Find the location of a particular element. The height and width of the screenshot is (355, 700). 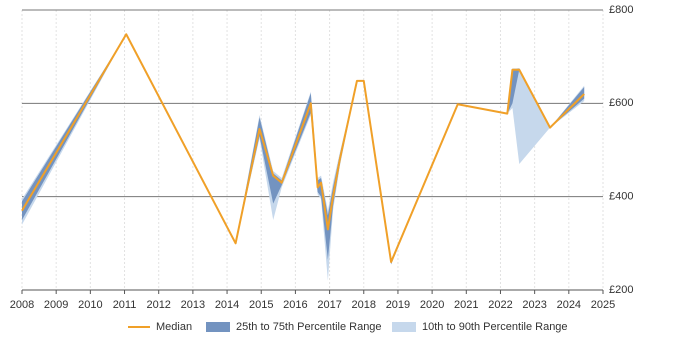

x-tick-label: 2023 is located at coordinates (534, 305).